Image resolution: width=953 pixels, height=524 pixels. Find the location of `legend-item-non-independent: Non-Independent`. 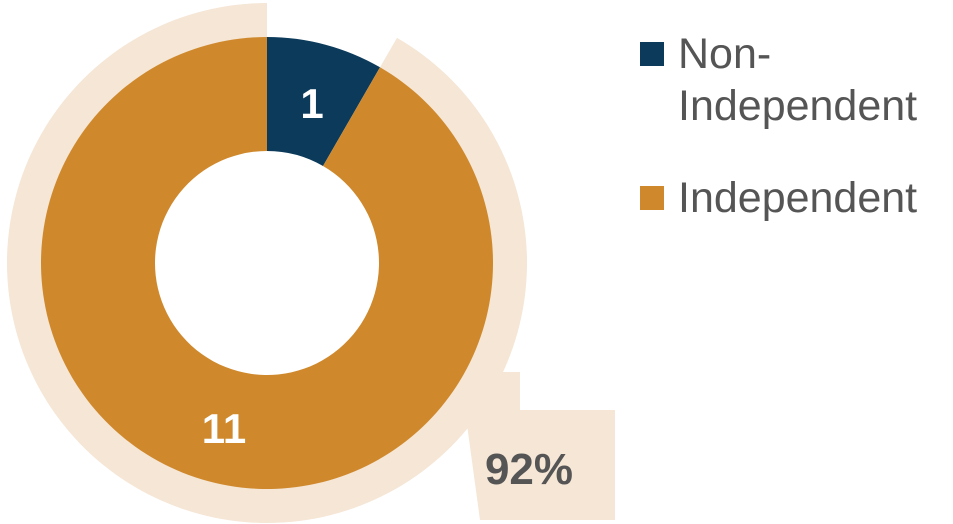

legend-item-non-independent: Non-Independent is located at coordinates (794, 80).